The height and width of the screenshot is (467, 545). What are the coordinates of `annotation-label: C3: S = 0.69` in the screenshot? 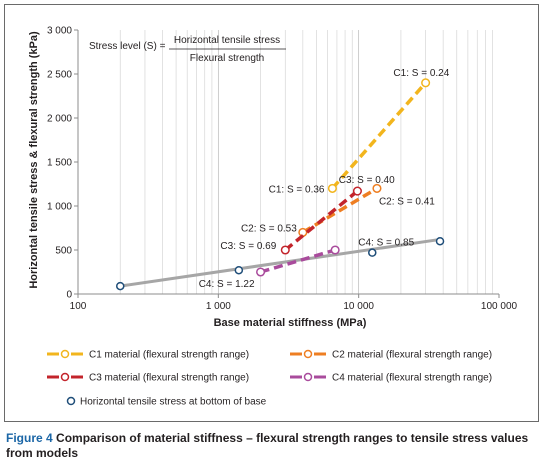 It's located at (248, 246).